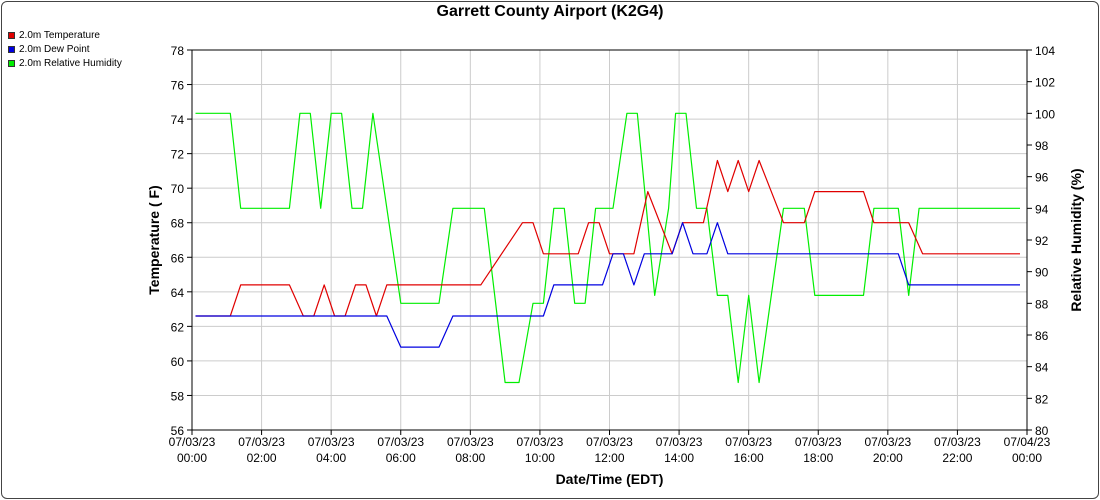 This screenshot has height=500, width=1100. What do you see at coordinates (1076, 239) in the screenshot?
I see `y2-axis-title: Relative Humidity (%)` at bounding box center [1076, 239].